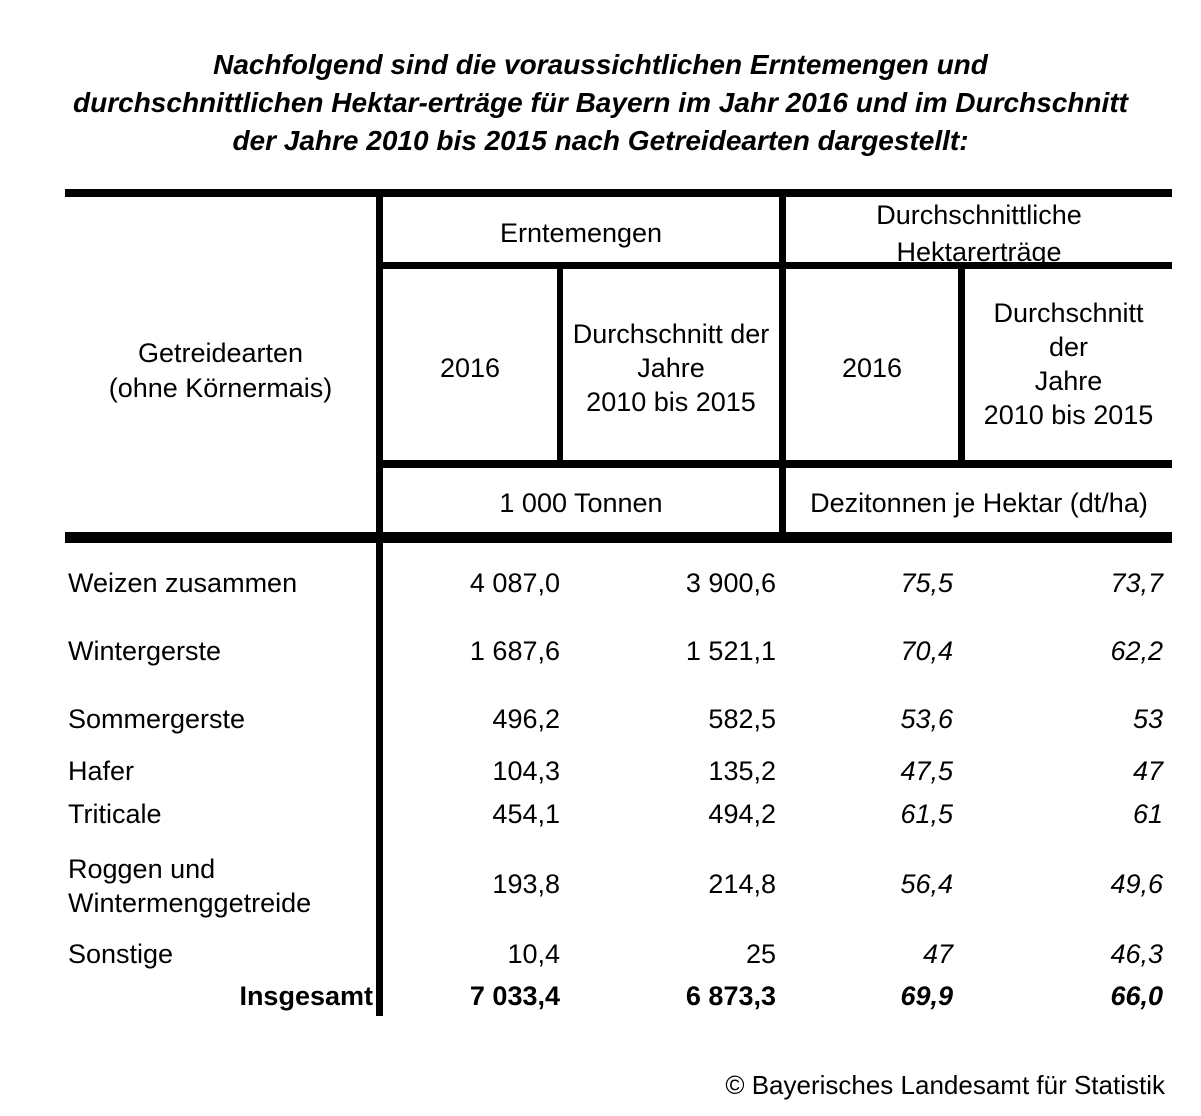 This screenshot has width=1201, height=1116. I want to click on copyright-footer: © Bayerisches Landesamt für Statistik, so click(945, 1085).